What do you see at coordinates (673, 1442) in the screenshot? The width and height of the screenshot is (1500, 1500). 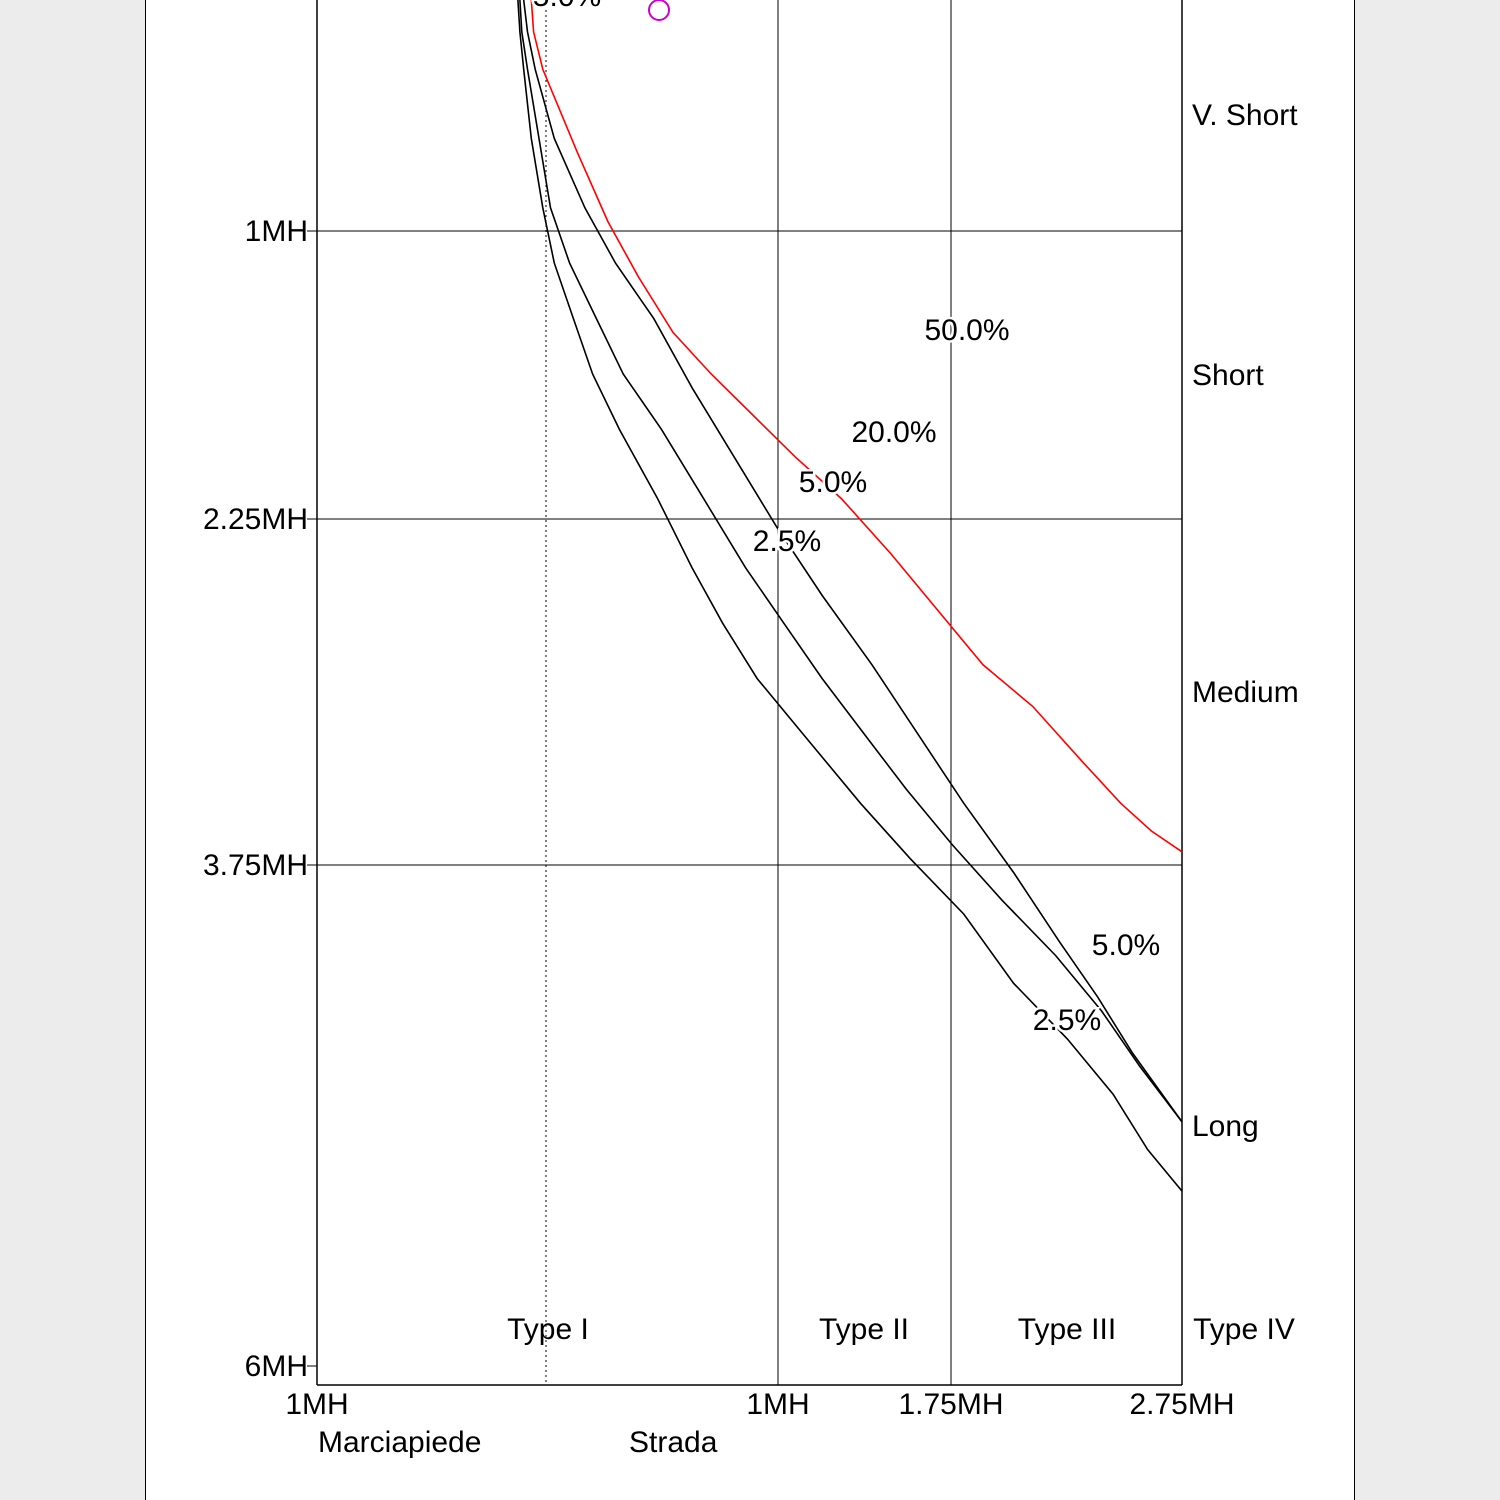 I see `x-region-label: Strada` at bounding box center [673, 1442].